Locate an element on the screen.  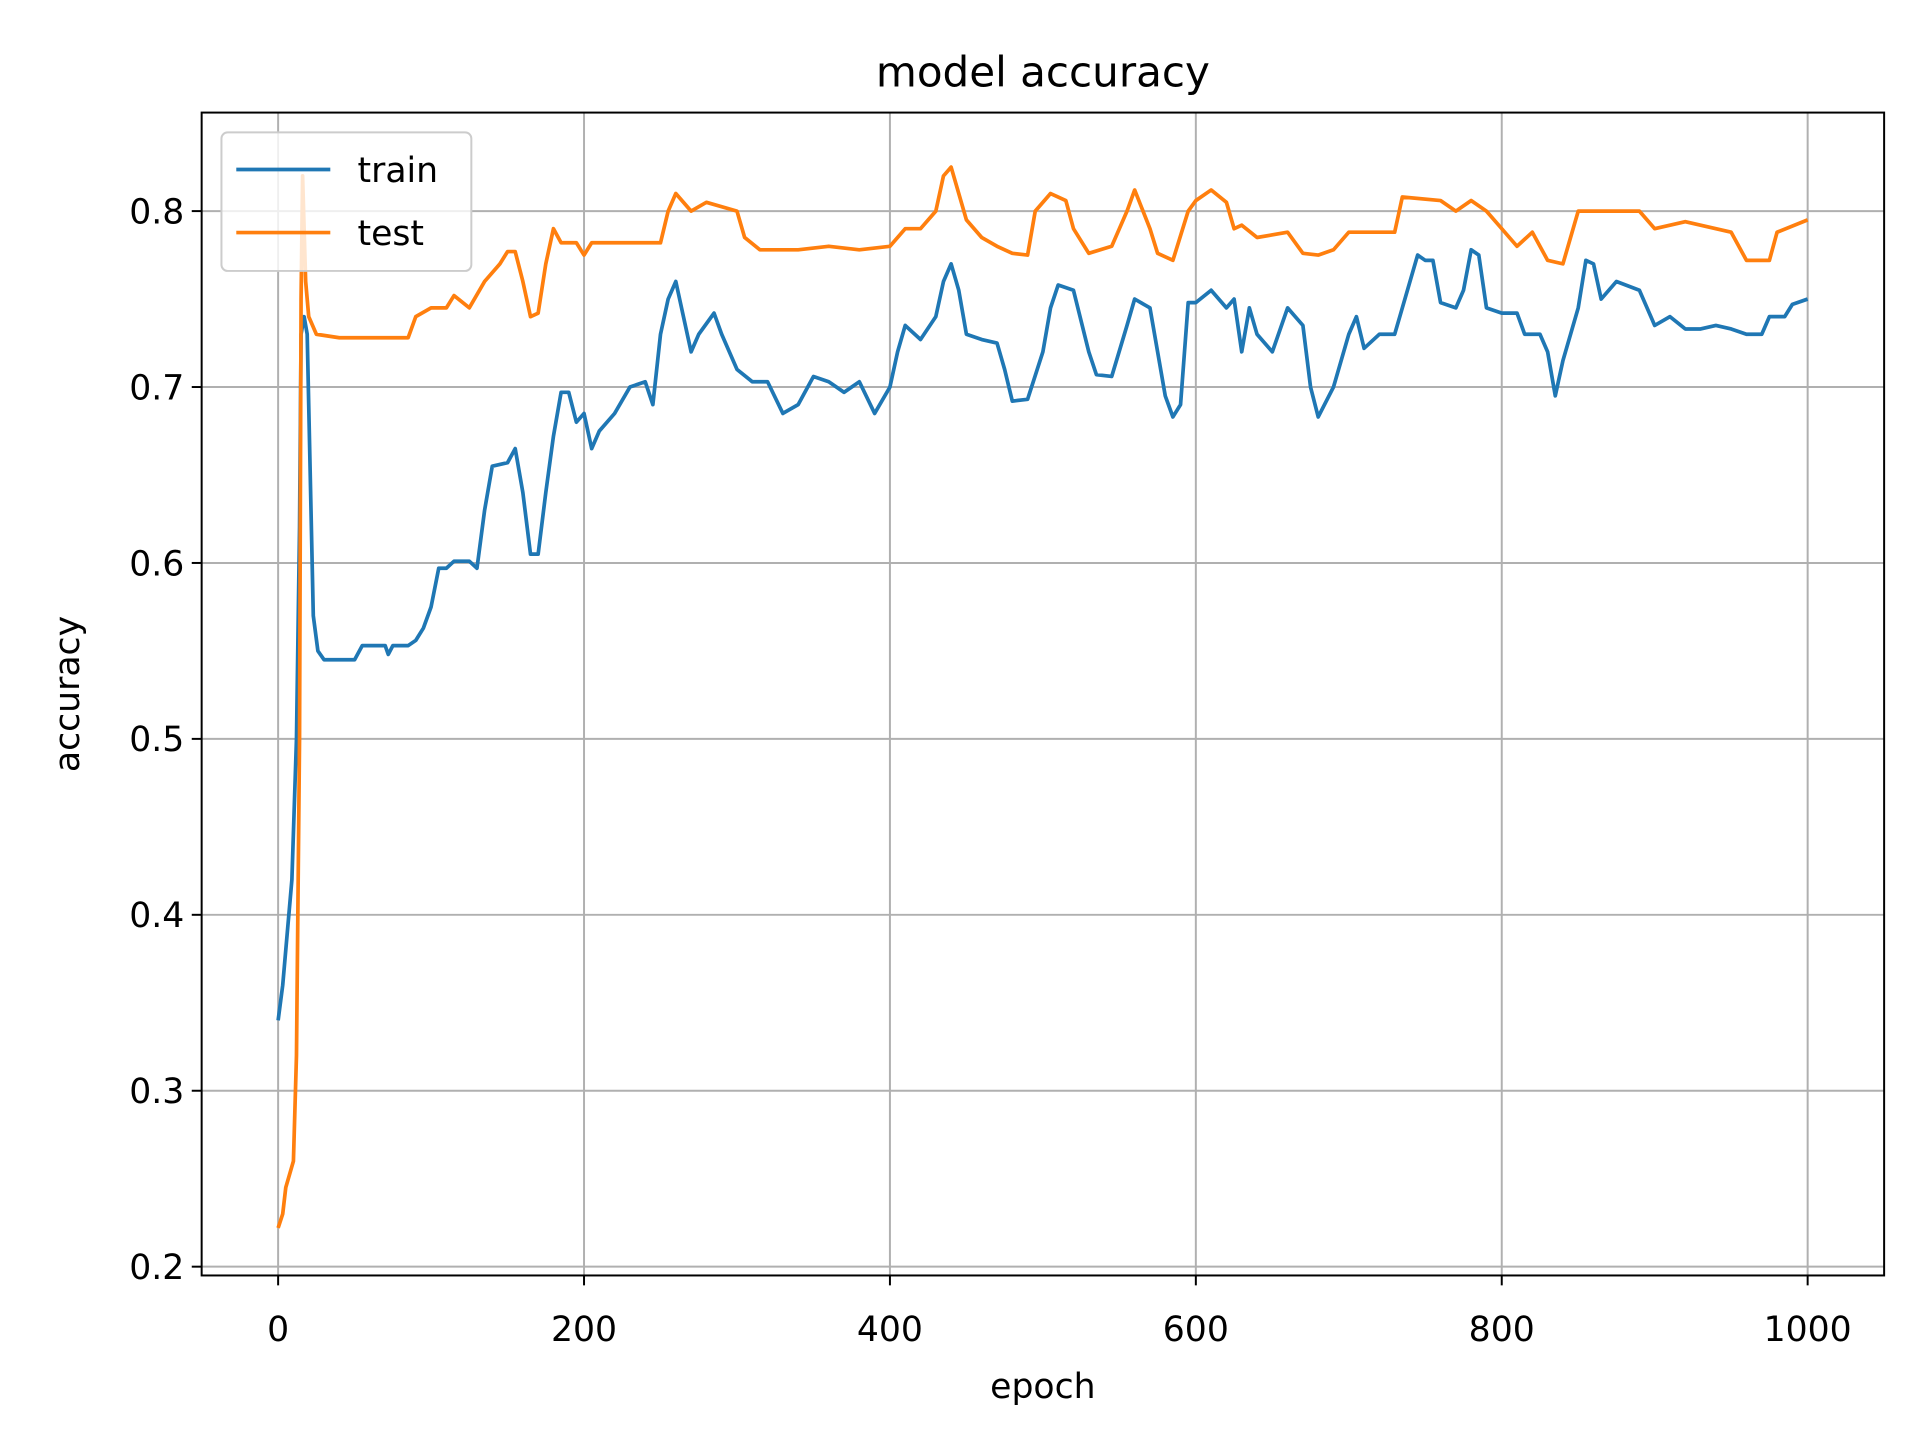
chart-title: model accuracy is located at coordinates (1043, 72).